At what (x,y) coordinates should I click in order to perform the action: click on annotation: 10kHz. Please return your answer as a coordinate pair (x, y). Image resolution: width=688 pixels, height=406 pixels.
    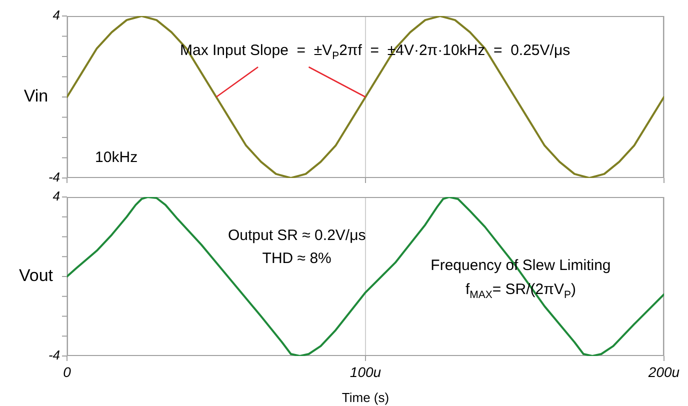
    Looking at the image, I should click on (116, 157).